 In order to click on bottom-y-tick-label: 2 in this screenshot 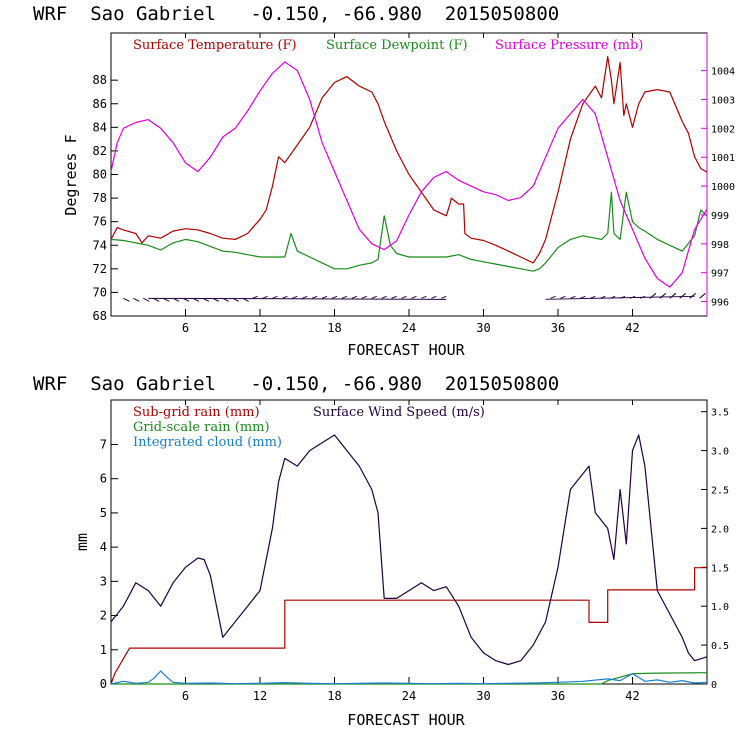, I will do `click(103, 616)`.